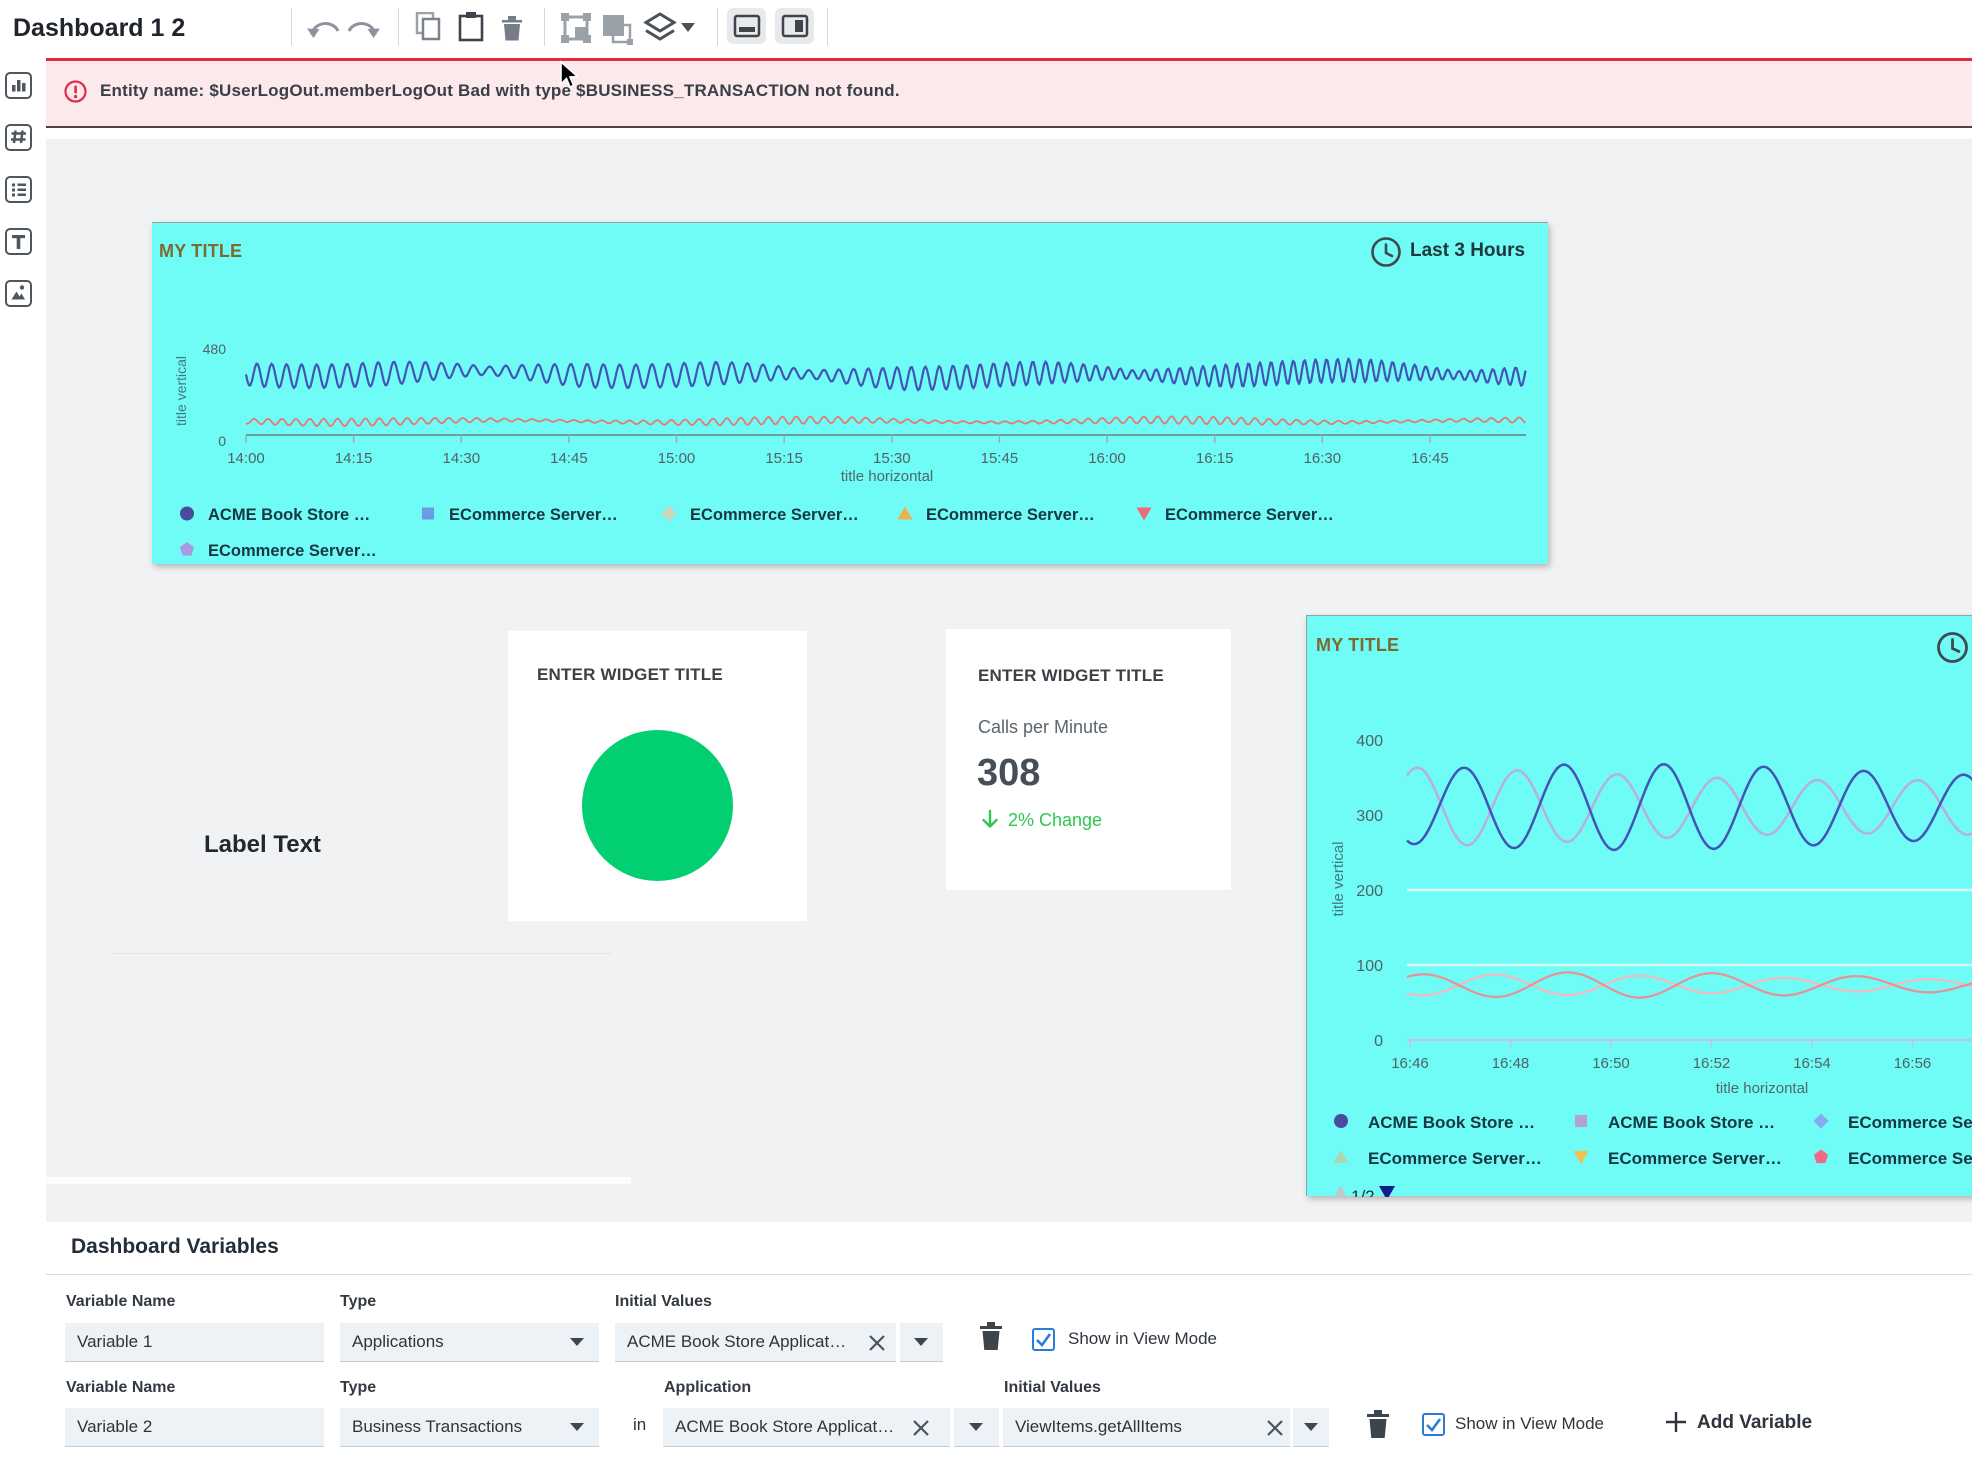 The height and width of the screenshot is (1484, 1972). What do you see at coordinates (246, 458) in the screenshot?
I see `svg-text: 14:00` at bounding box center [246, 458].